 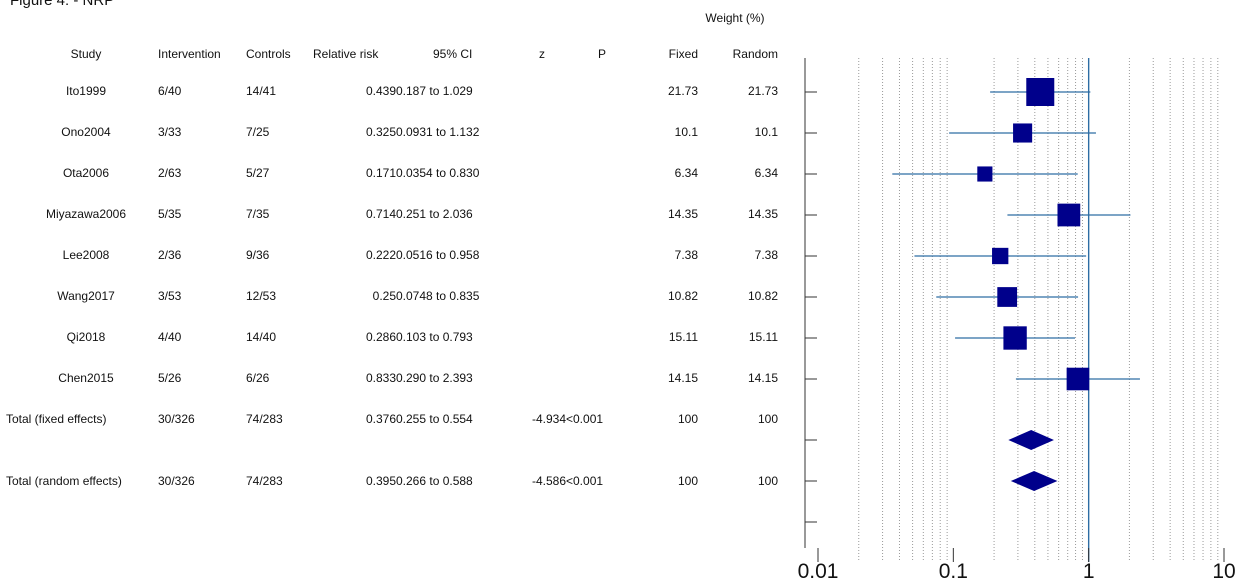 I want to click on cell-fixed: 21.73, so click(x=682, y=91).